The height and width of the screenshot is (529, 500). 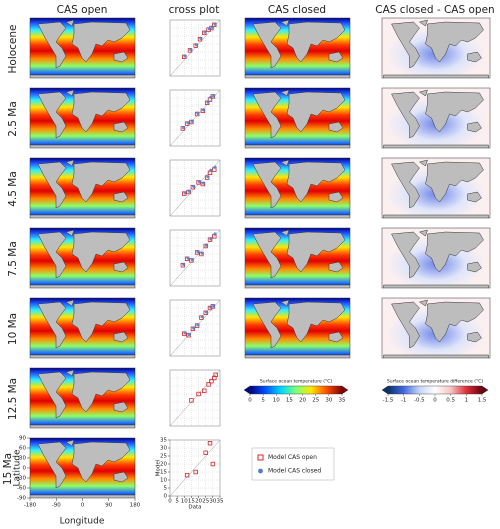 I want to click on y-axis-label: Model, so click(x=159, y=467).